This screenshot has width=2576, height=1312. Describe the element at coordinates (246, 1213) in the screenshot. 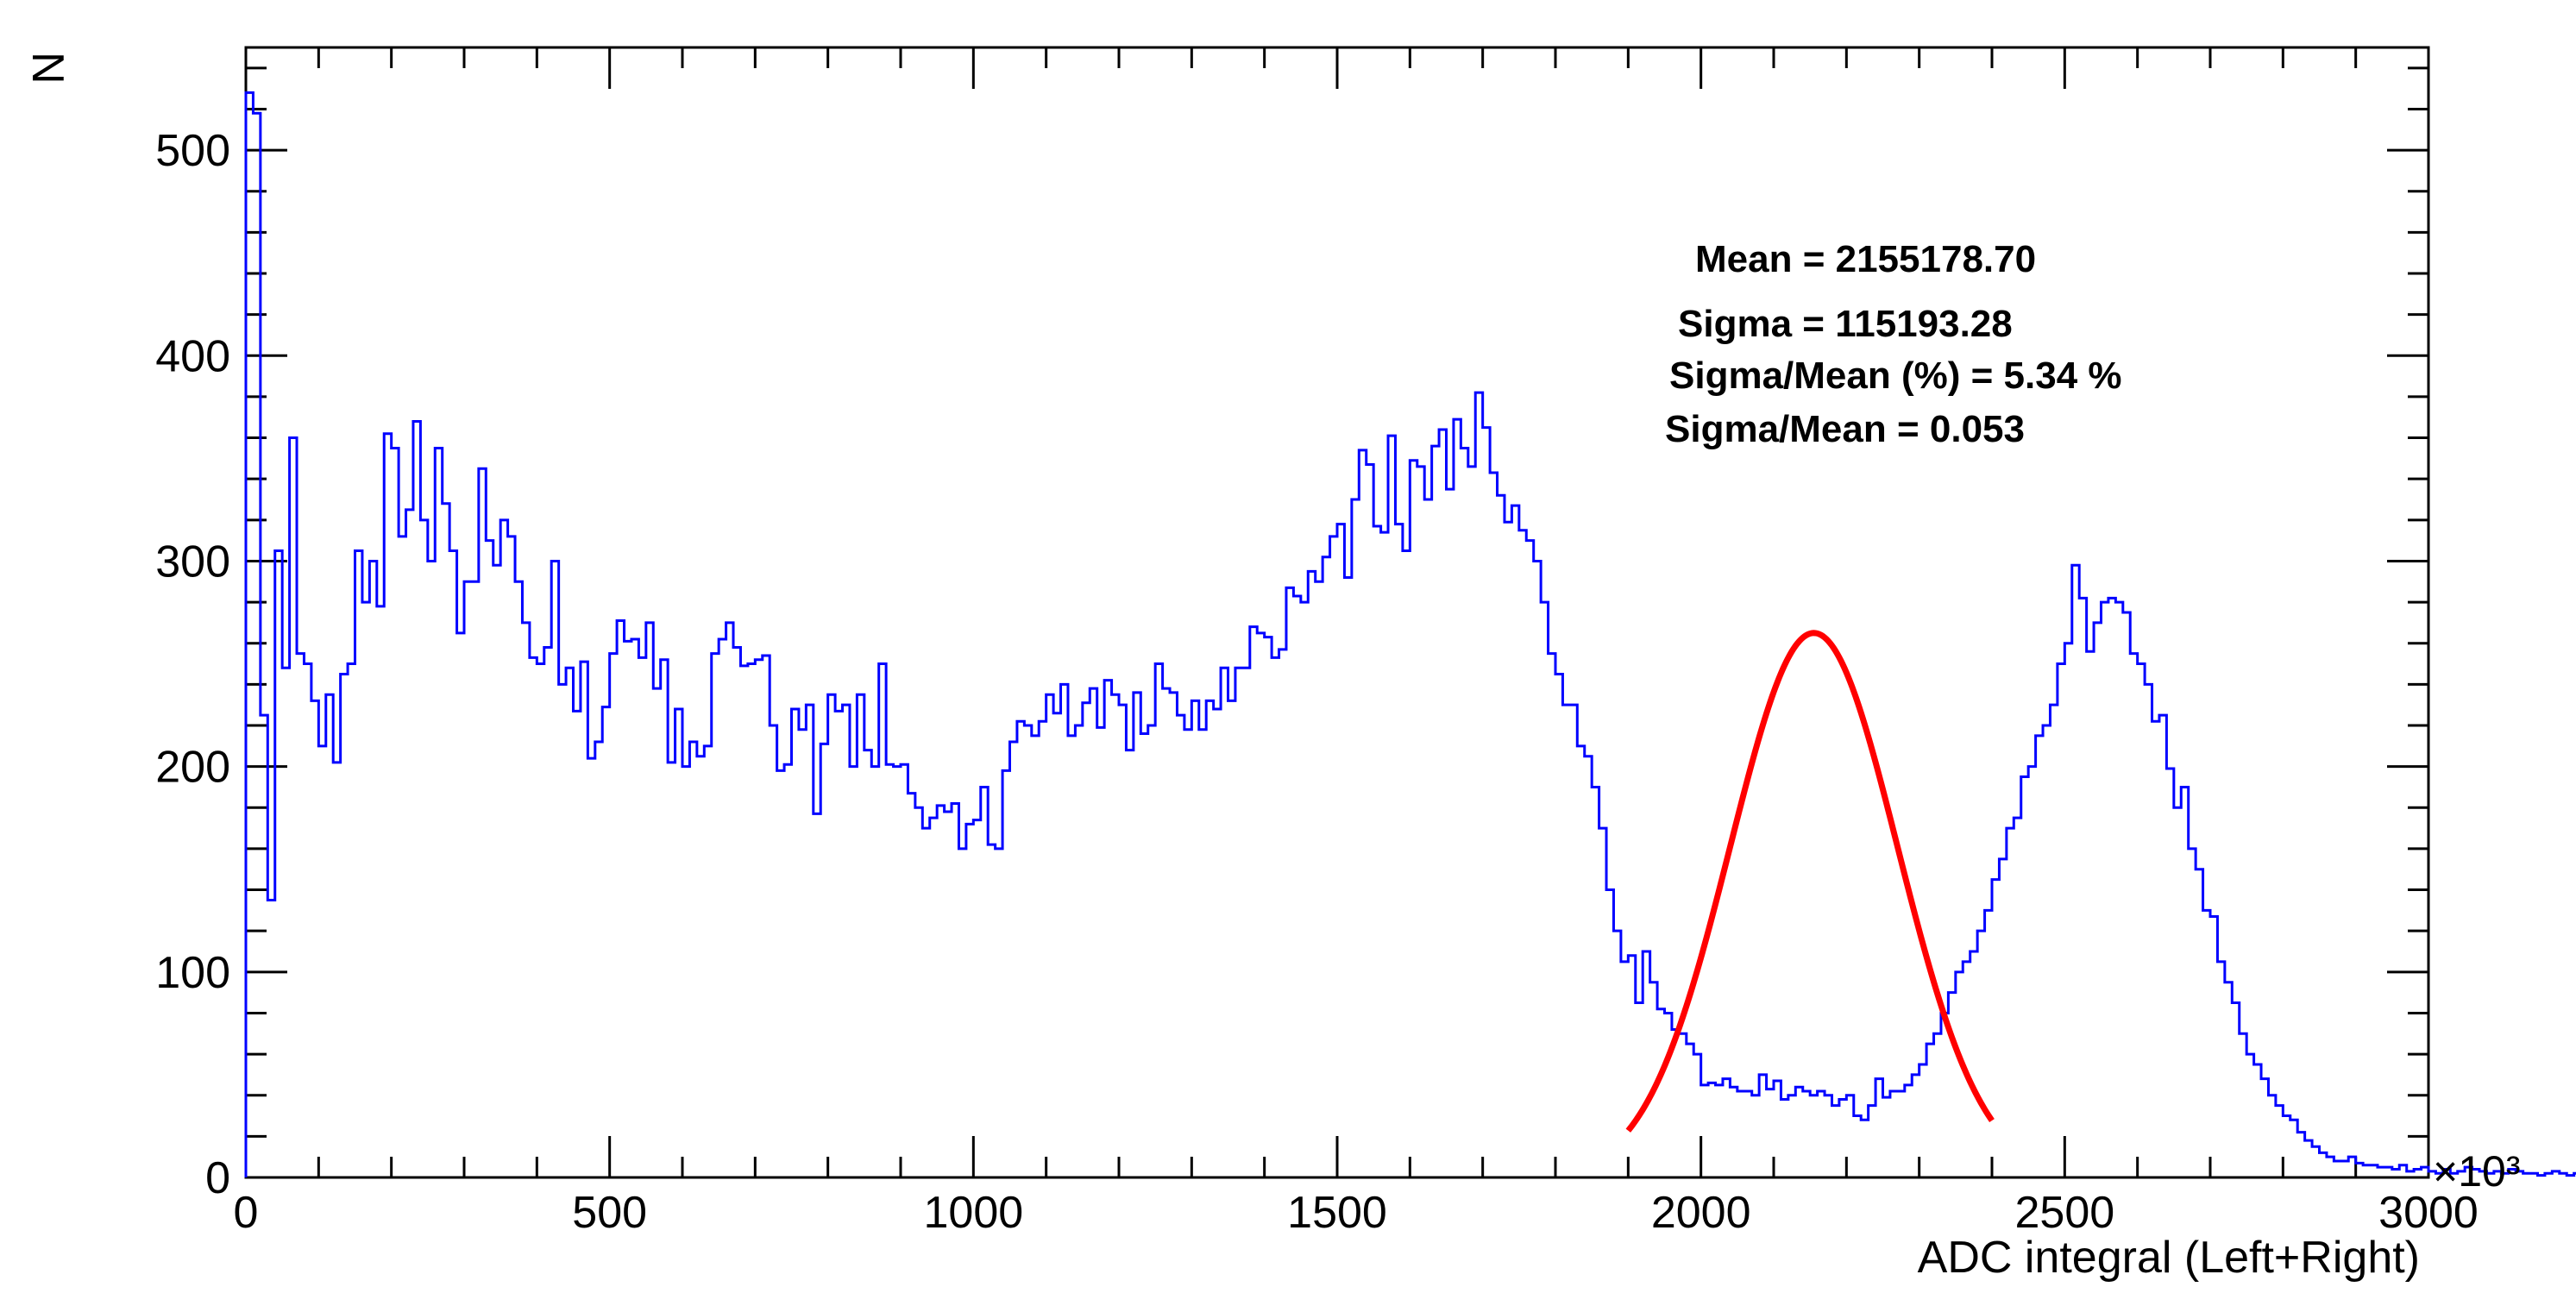

I see `x-tick-label: 0` at that location.